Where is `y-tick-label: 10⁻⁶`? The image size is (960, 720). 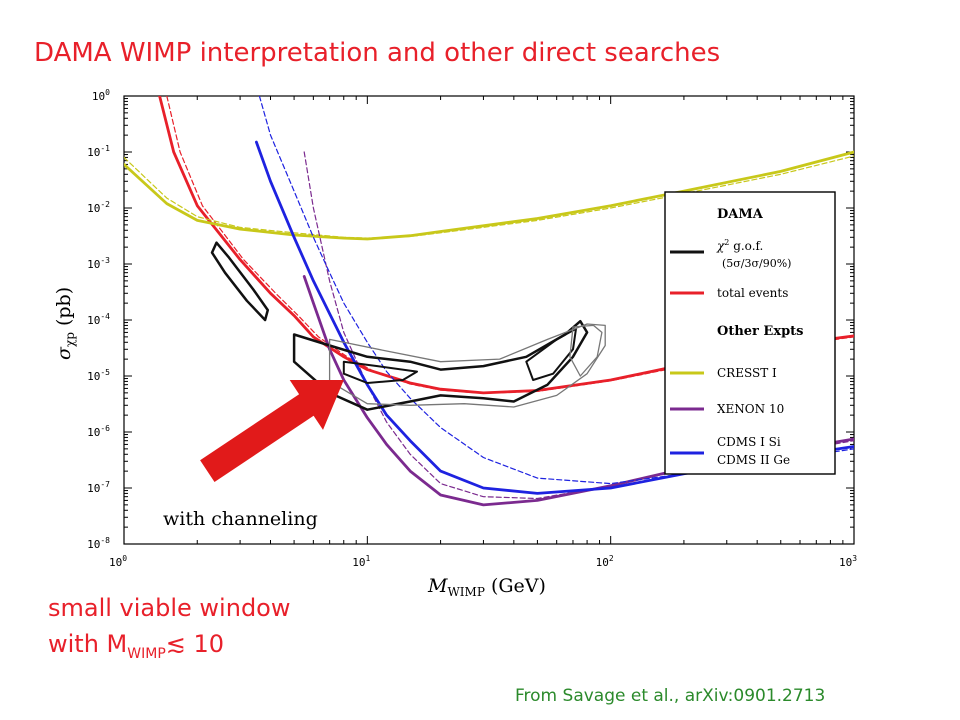 y-tick-label: 10⁻⁶ is located at coordinates (98, 431).